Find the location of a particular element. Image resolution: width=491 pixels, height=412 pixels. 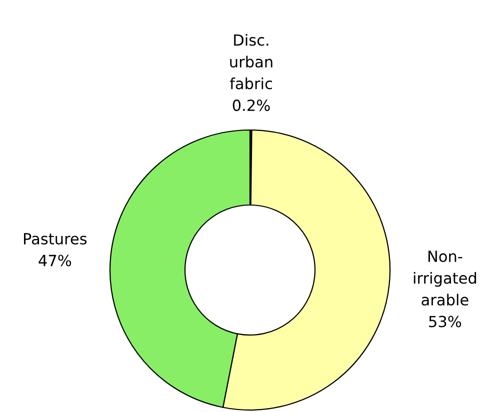

data-label: 47% is located at coordinates (55, 260).